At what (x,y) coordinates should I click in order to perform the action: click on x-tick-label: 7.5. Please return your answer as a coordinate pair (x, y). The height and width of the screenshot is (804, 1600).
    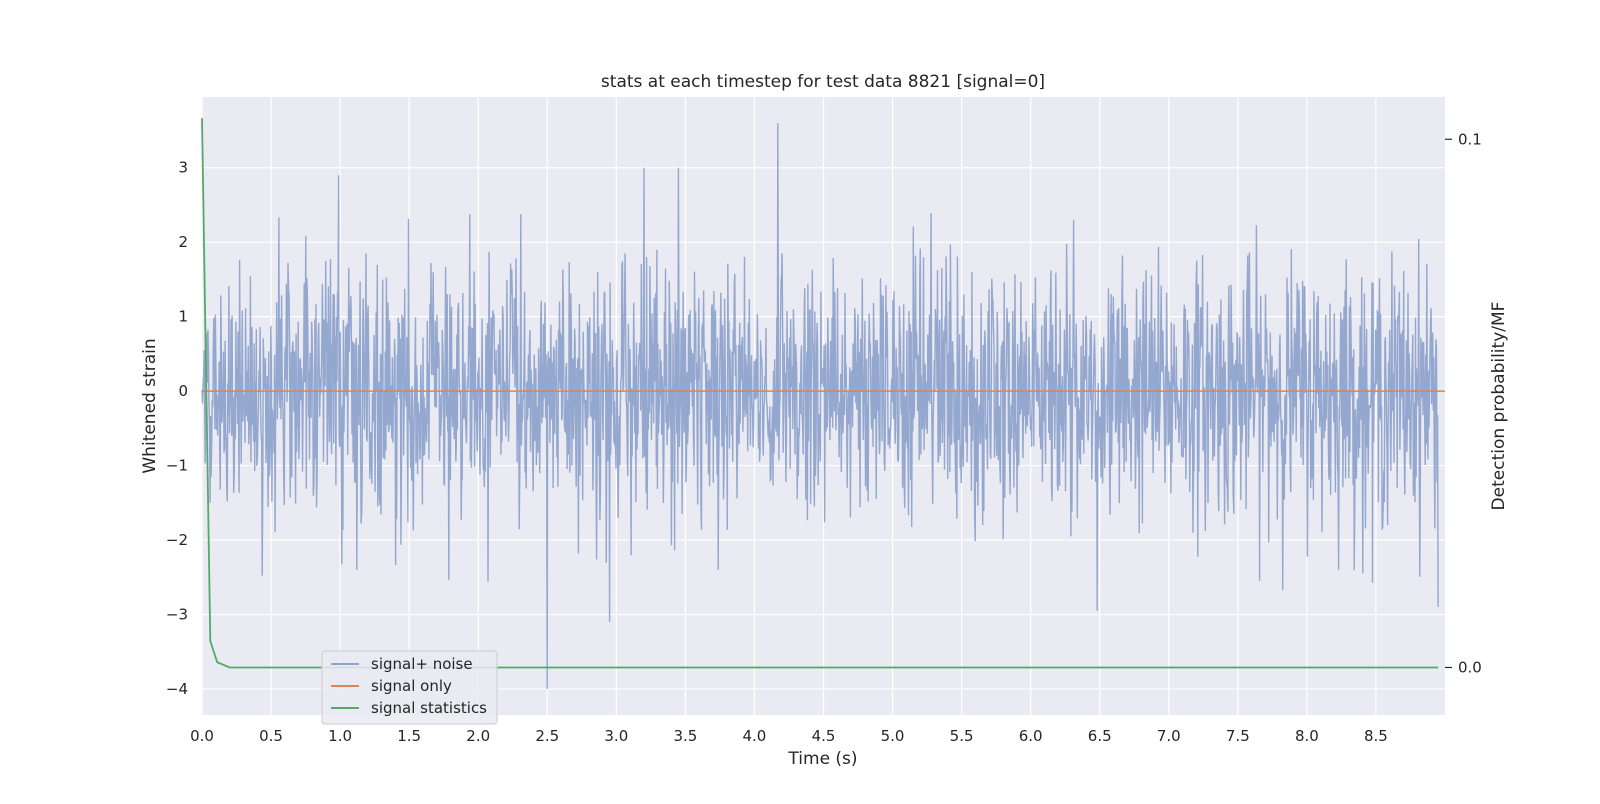
    Looking at the image, I should click on (1238, 736).